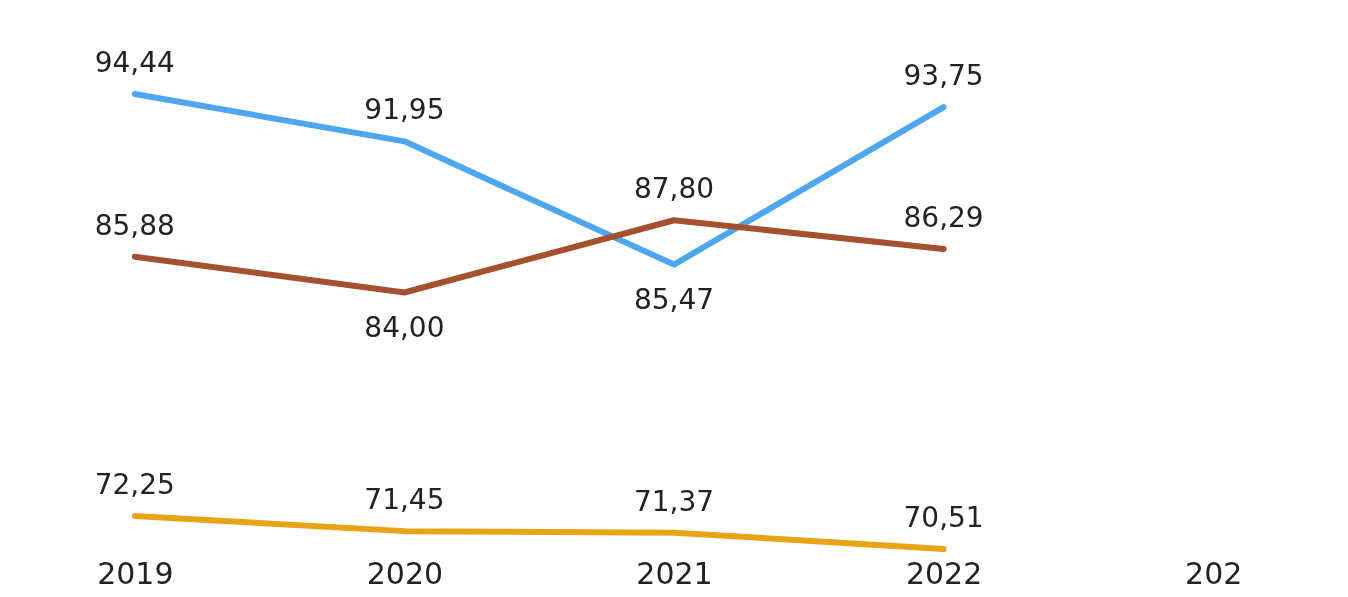 Image resolution: width=1348 pixels, height=597 pixels. What do you see at coordinates (674, 189) in the screenshot?
I see `data-label: 87,80` at bounding box center [674, 189].